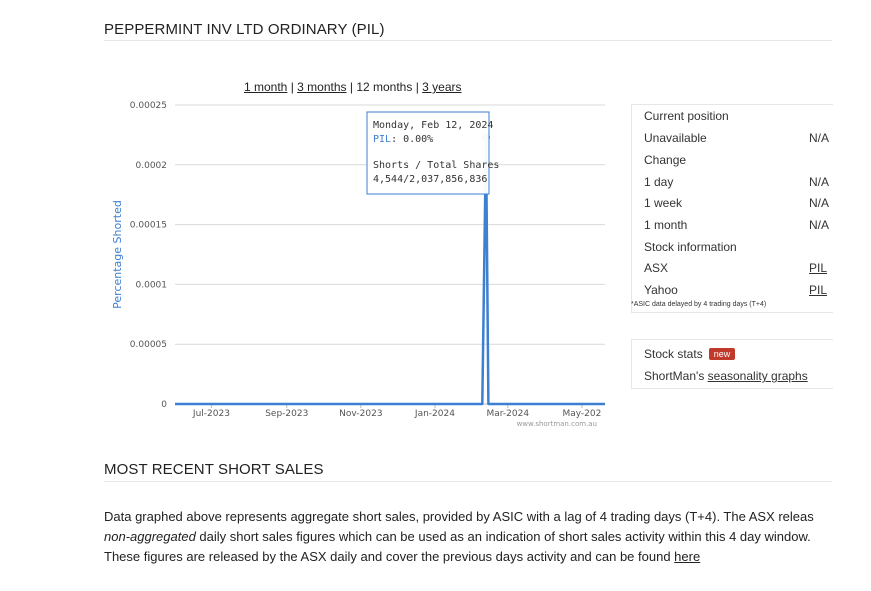 This screenshot has width=871, height=591. What do you see at coordinates (819, 225) in the screenshot?
I see `change-1-month-value: N/A` at bounding box center [819, 225].